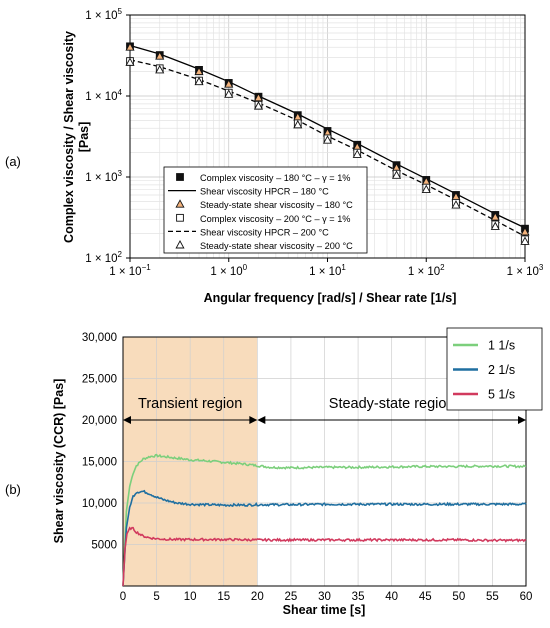 The image size is (550, 628). I want to click on x-tick-label: 1 × 10⁻¹, so click(130, 270).